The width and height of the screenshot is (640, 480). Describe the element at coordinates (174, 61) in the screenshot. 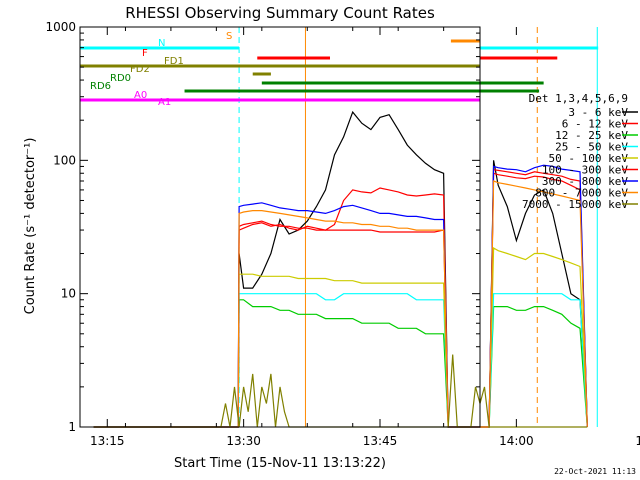

I see `flag-label-FD1: FD1` at that location.